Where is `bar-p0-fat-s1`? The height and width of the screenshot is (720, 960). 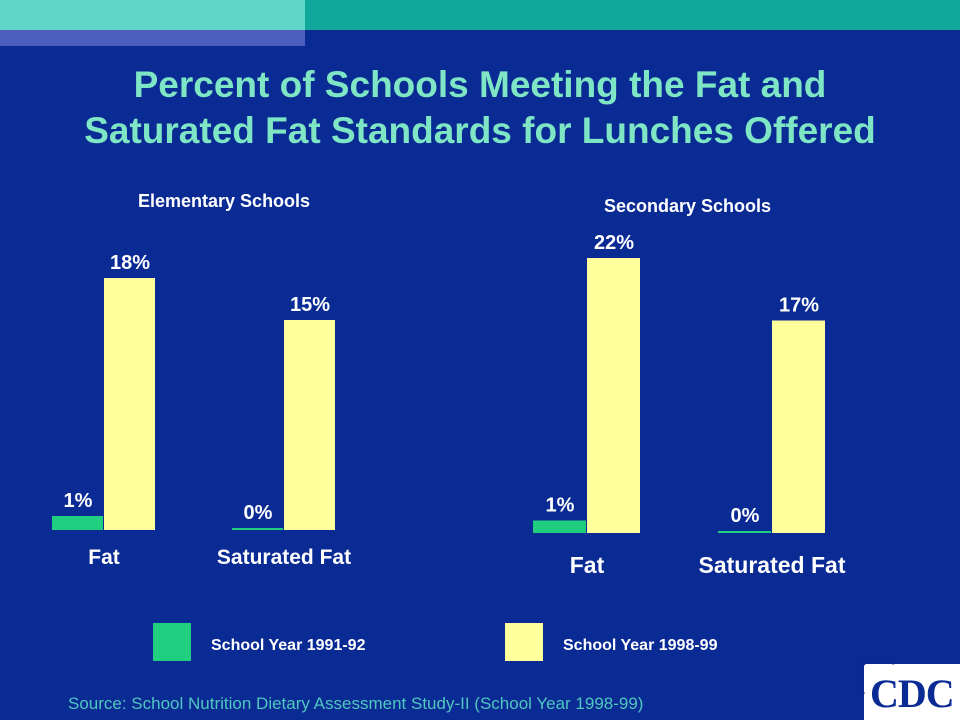
bar-p0-fat-s1 is located at coordinates (129, 404).